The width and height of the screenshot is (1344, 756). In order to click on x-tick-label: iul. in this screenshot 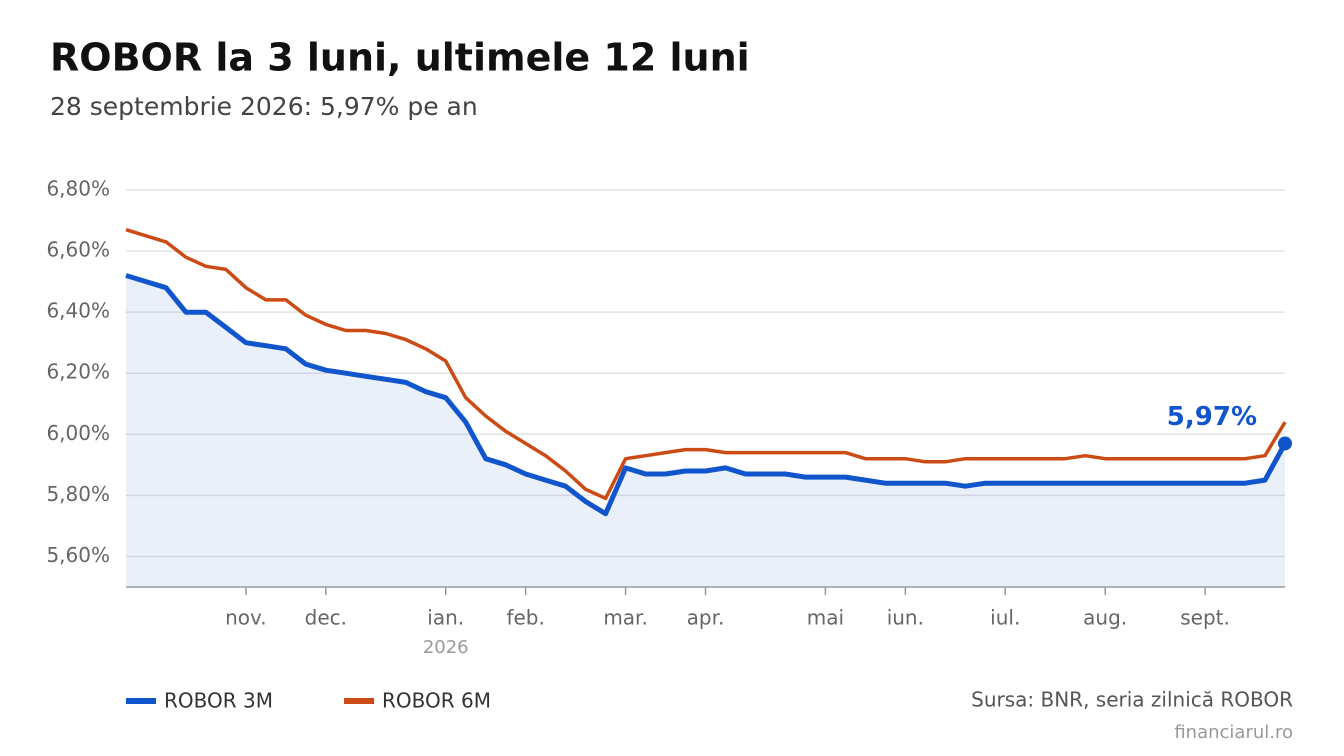, I will do `click(1005, 618)`.